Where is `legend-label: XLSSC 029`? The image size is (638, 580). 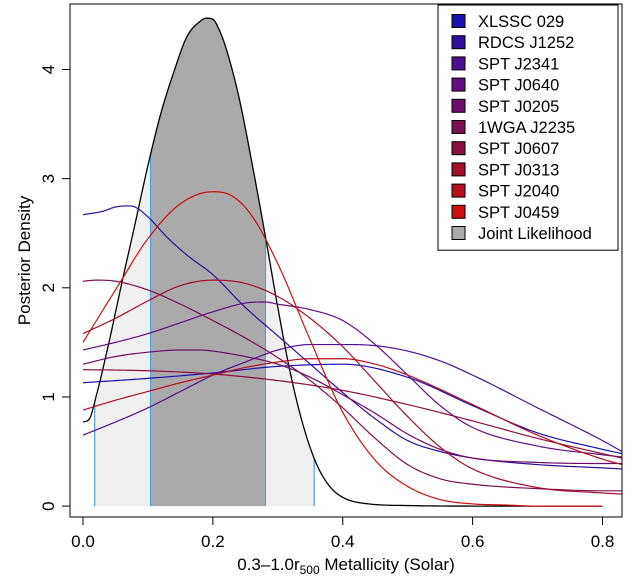
legend-label: XLSSC 029 is located at coordinates (521, 22).